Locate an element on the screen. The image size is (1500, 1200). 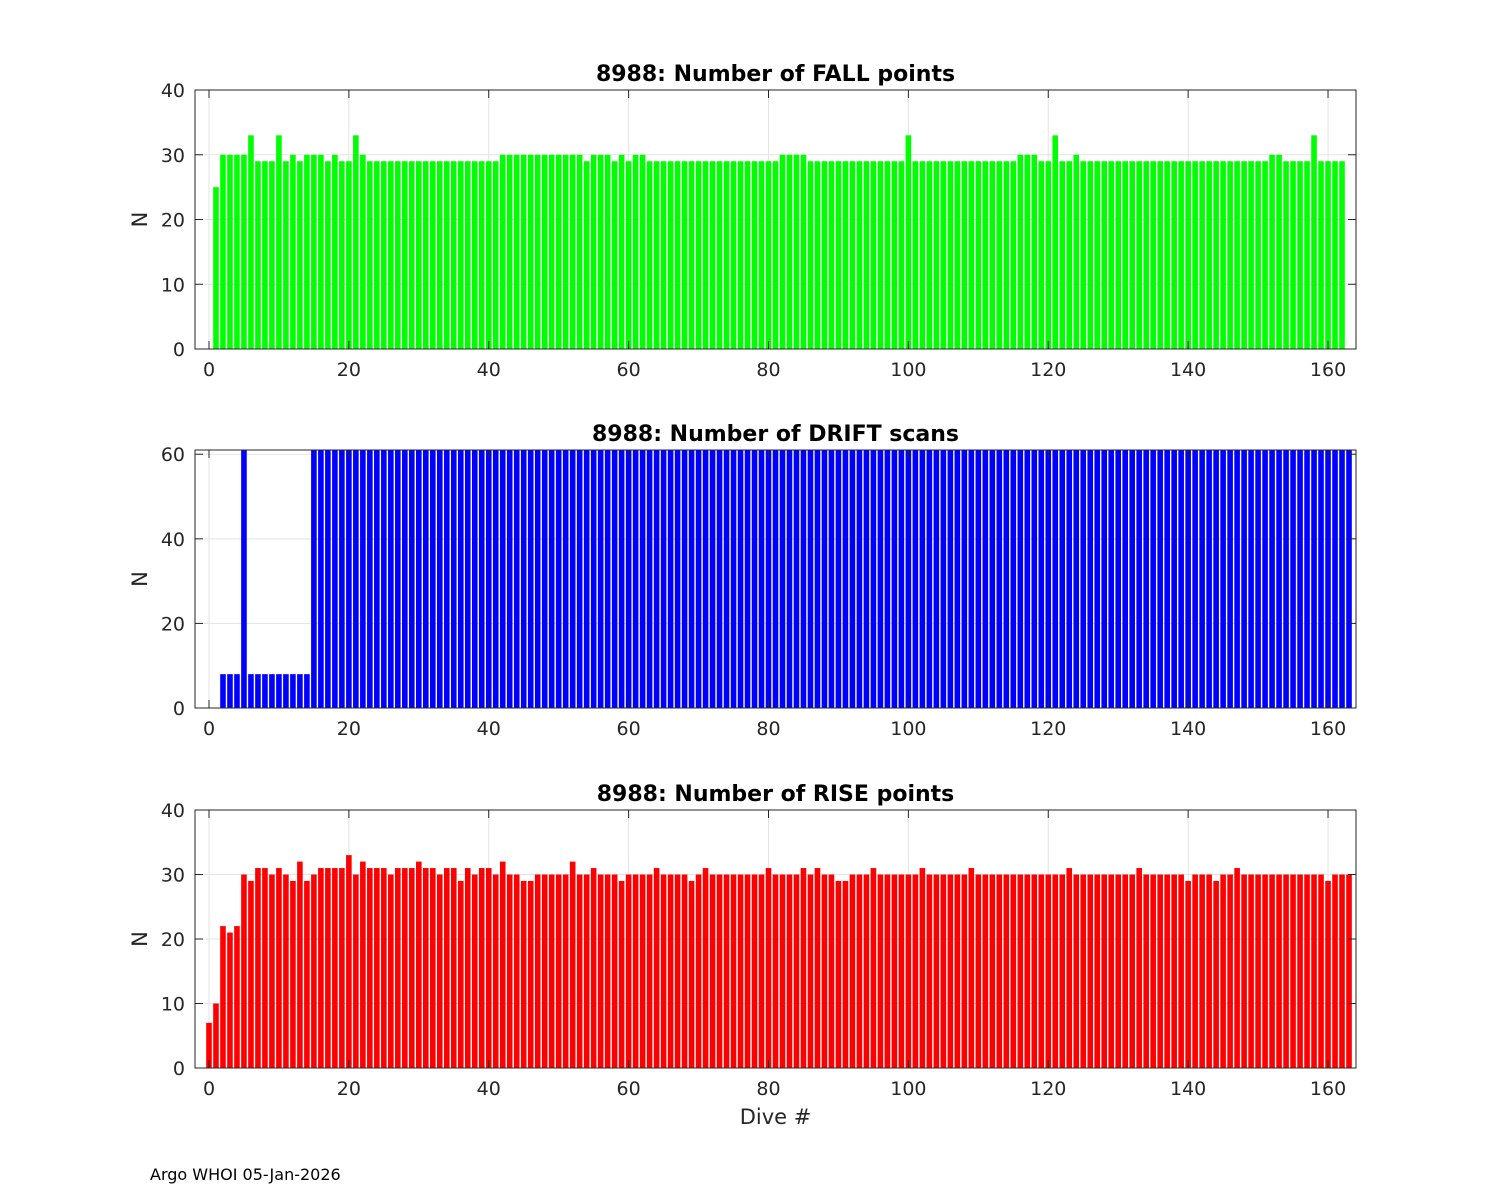
footer-credit: Argo WHOI 05-Jan-2026 is located at coordinates (245, 1174).